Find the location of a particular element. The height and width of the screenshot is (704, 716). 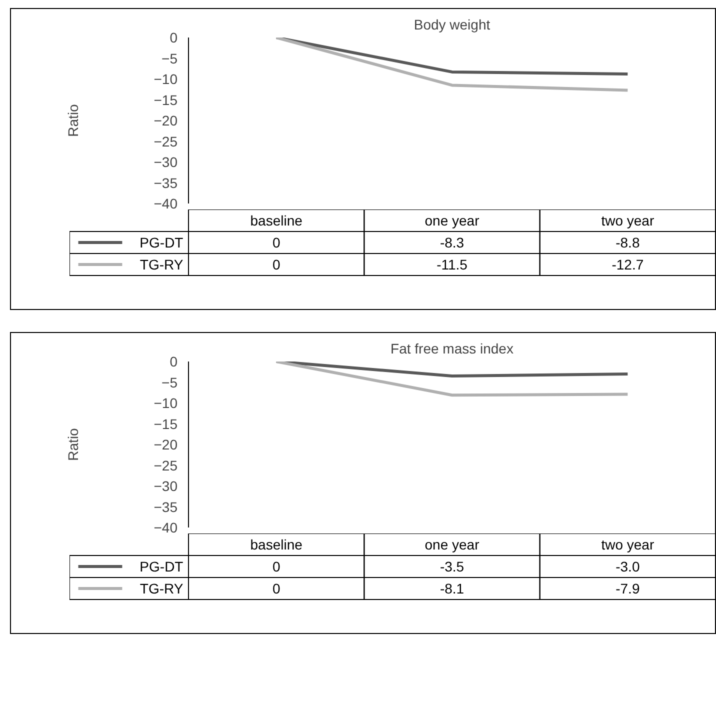

data-label: -12.7 is located at coordinates (628, 264).